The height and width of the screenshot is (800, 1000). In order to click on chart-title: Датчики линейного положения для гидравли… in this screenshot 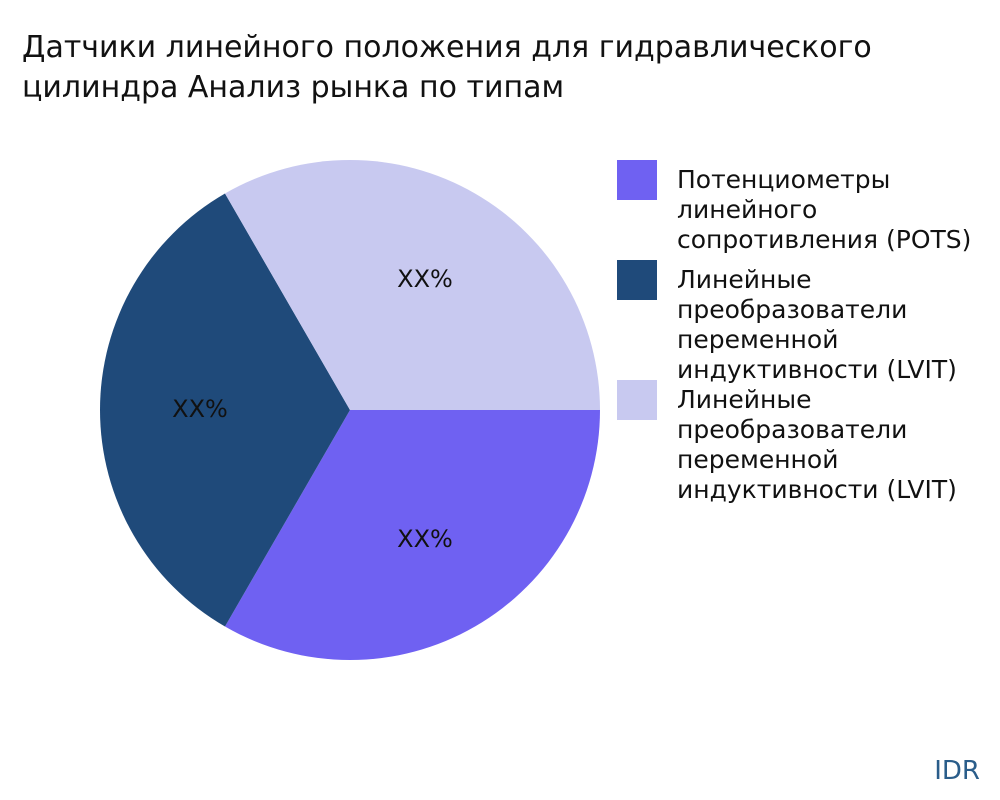, I will do `click(447, 67)`.